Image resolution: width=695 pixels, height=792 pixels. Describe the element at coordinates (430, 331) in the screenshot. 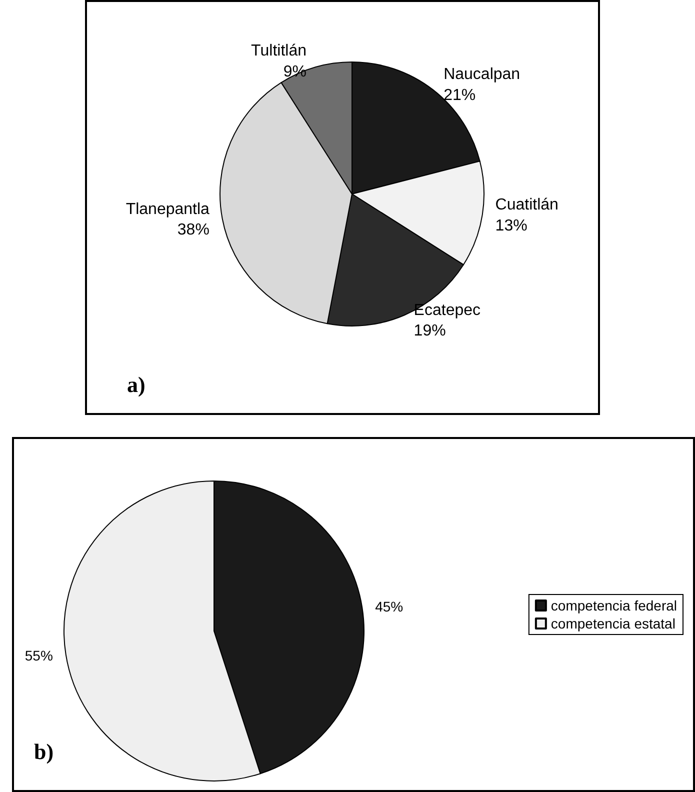

I see `data-label: 19%` at that location.